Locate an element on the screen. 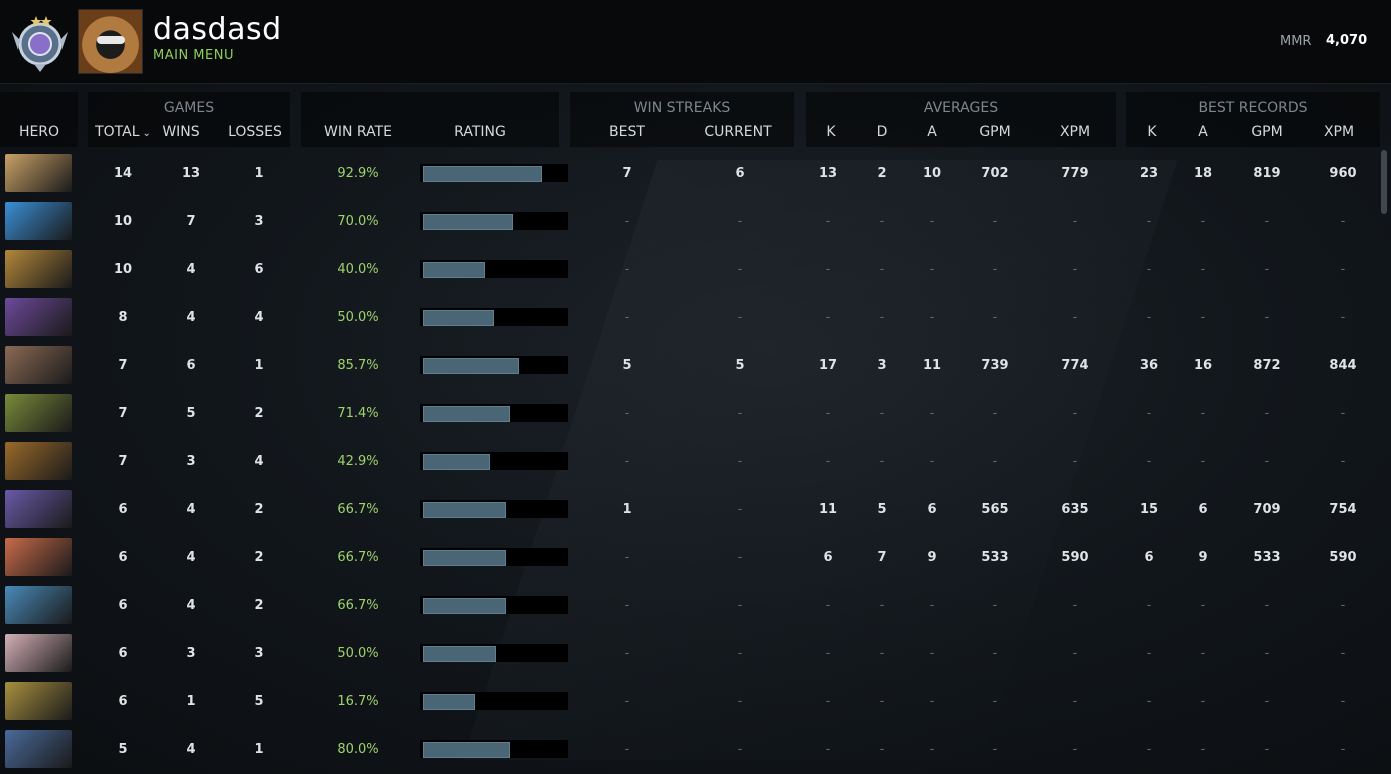  table-row: 6 3 3 50.0% - - - - - - - - - - - is located at coordinates (695, 654).